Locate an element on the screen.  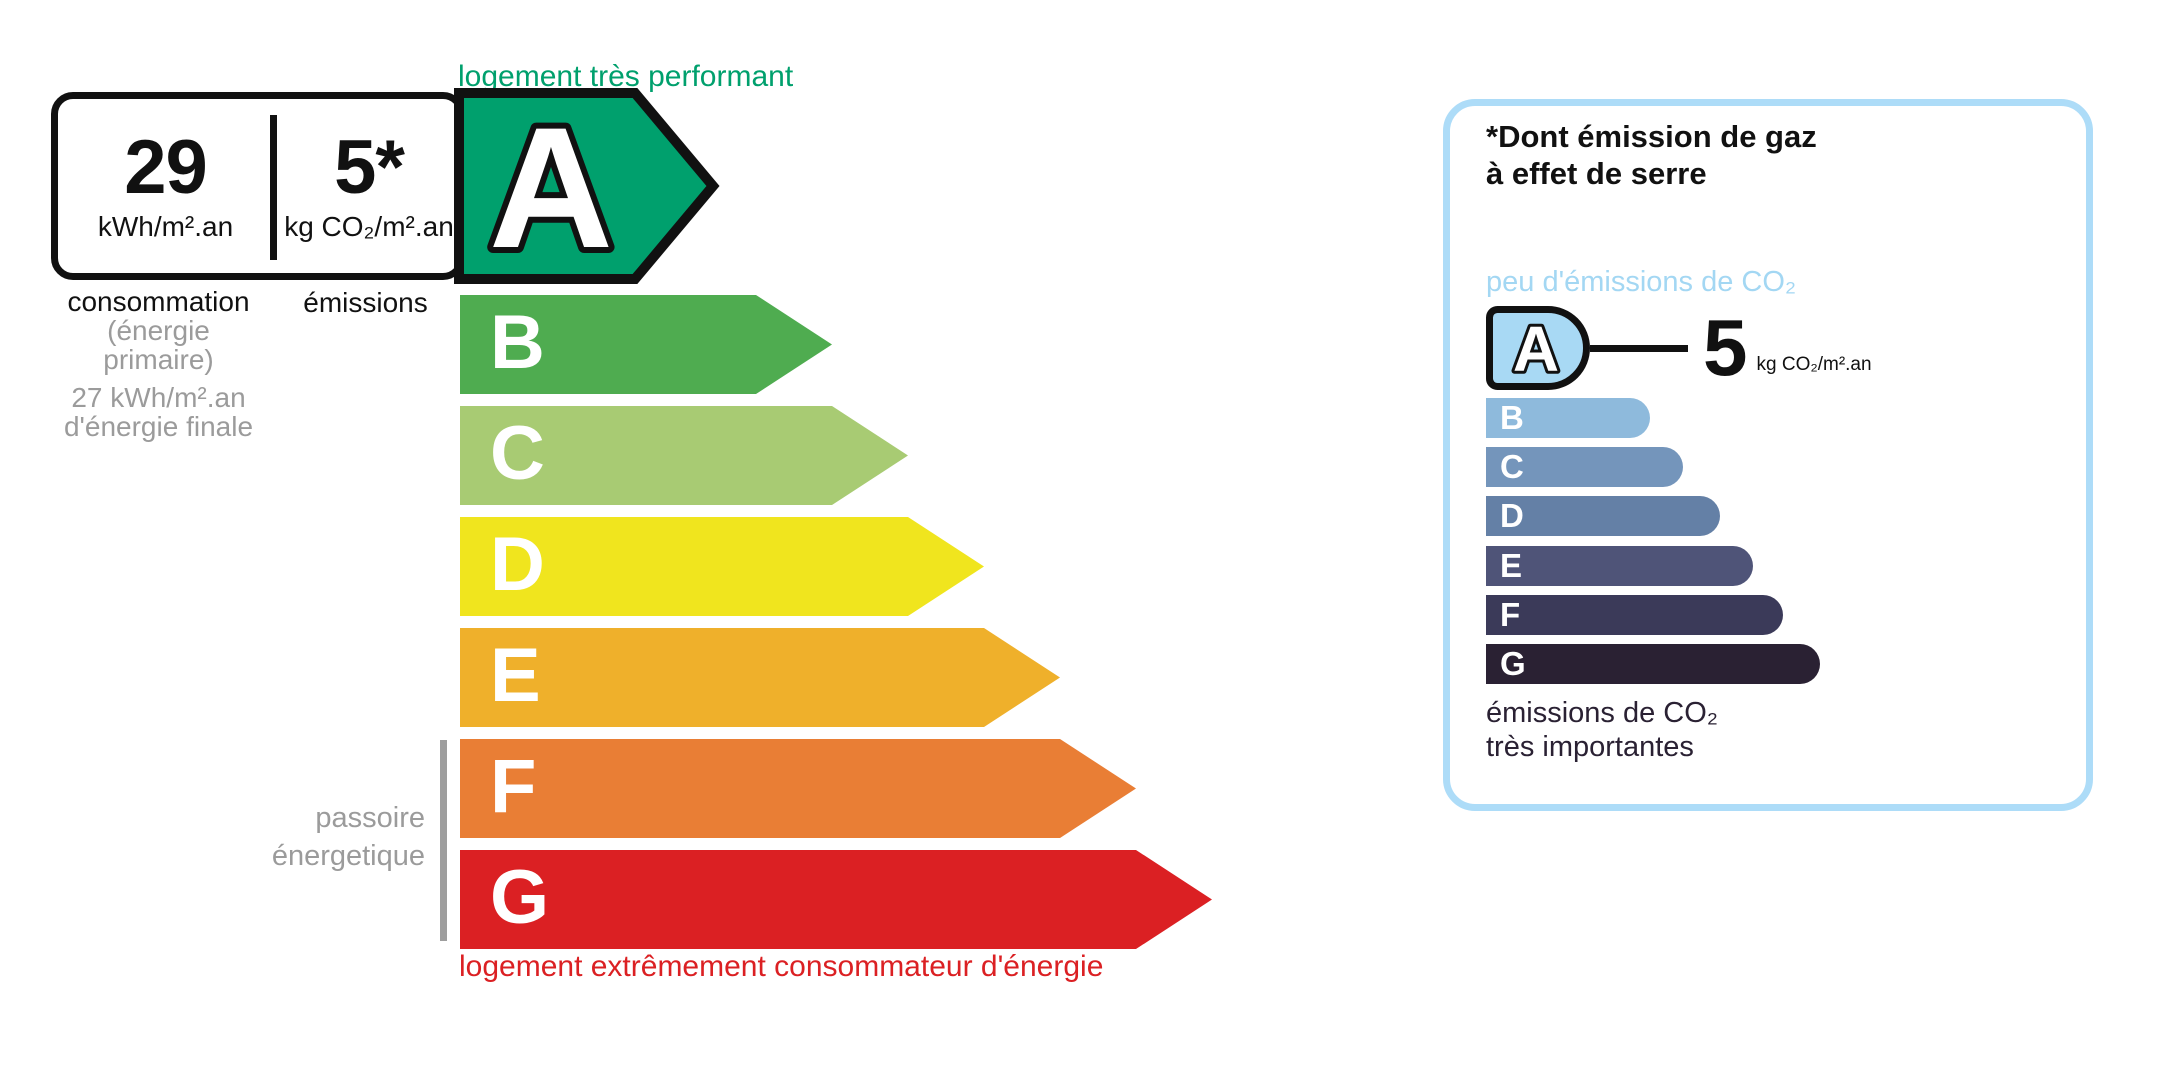
energy-bar-c-letter: C is located at coordinates (517, 453).